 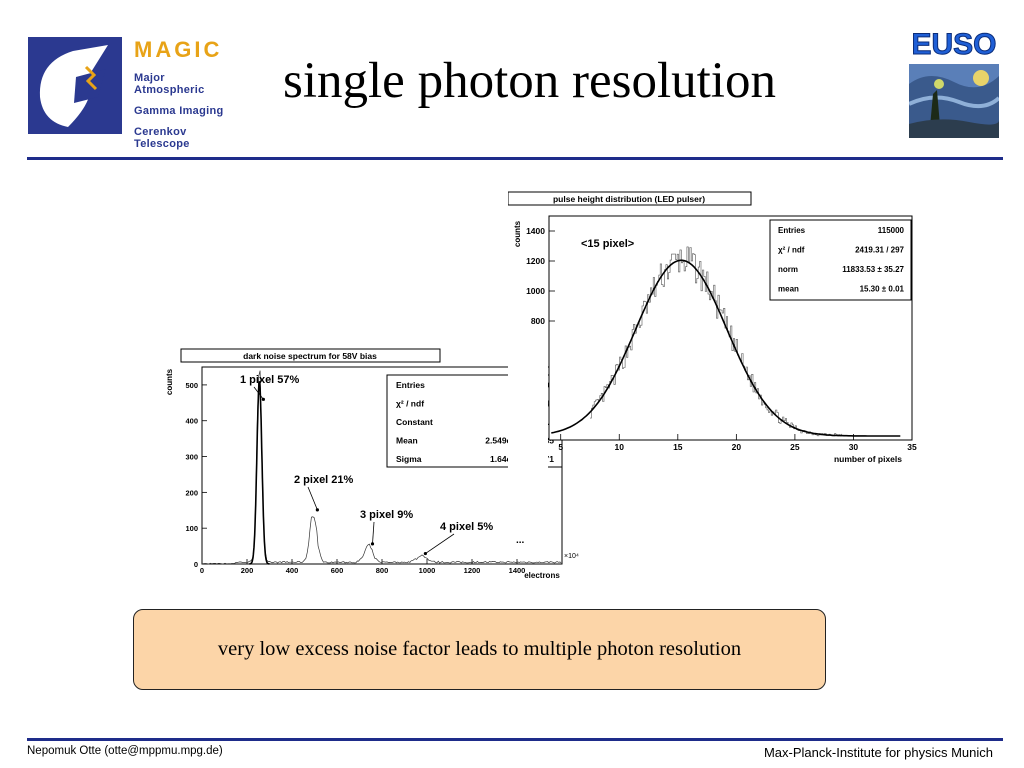 I want to click on chart1-xtick-label: 1200, so click(x=472, y=570).